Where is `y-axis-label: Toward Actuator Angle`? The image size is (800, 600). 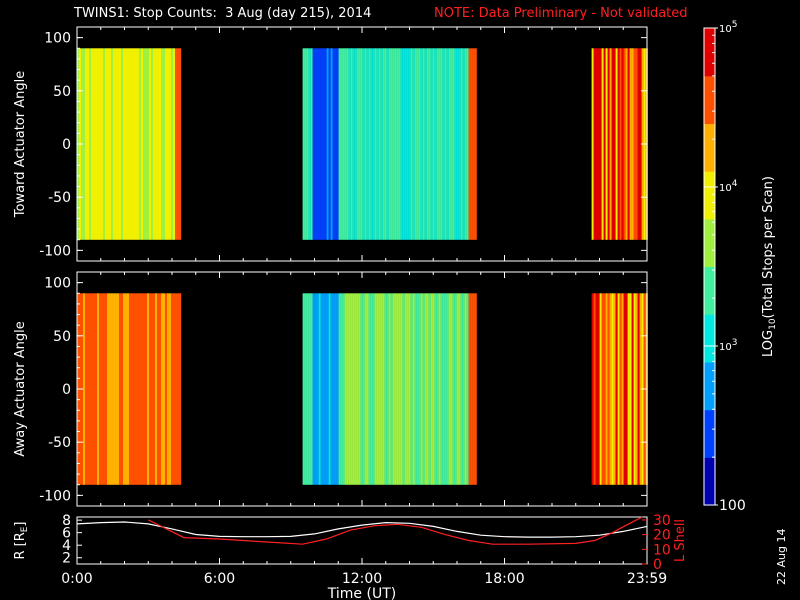
y-axis-label: Toward Actuator Angle is located at coordinates (20, 144).